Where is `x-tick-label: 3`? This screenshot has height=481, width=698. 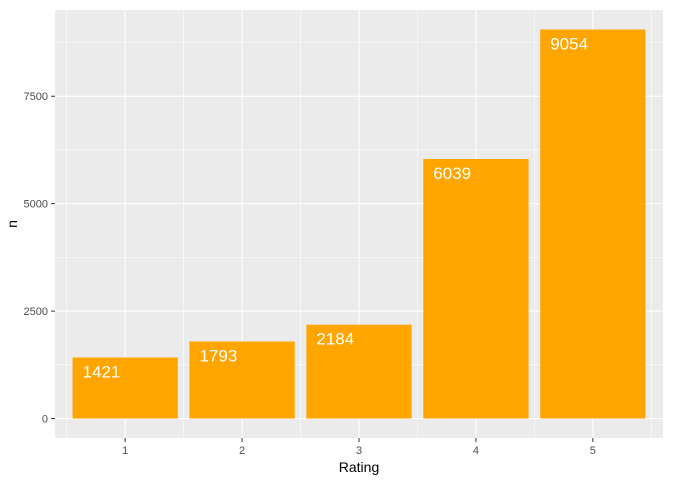
x-tick-label: 3 is located at coordinates (359, 451).